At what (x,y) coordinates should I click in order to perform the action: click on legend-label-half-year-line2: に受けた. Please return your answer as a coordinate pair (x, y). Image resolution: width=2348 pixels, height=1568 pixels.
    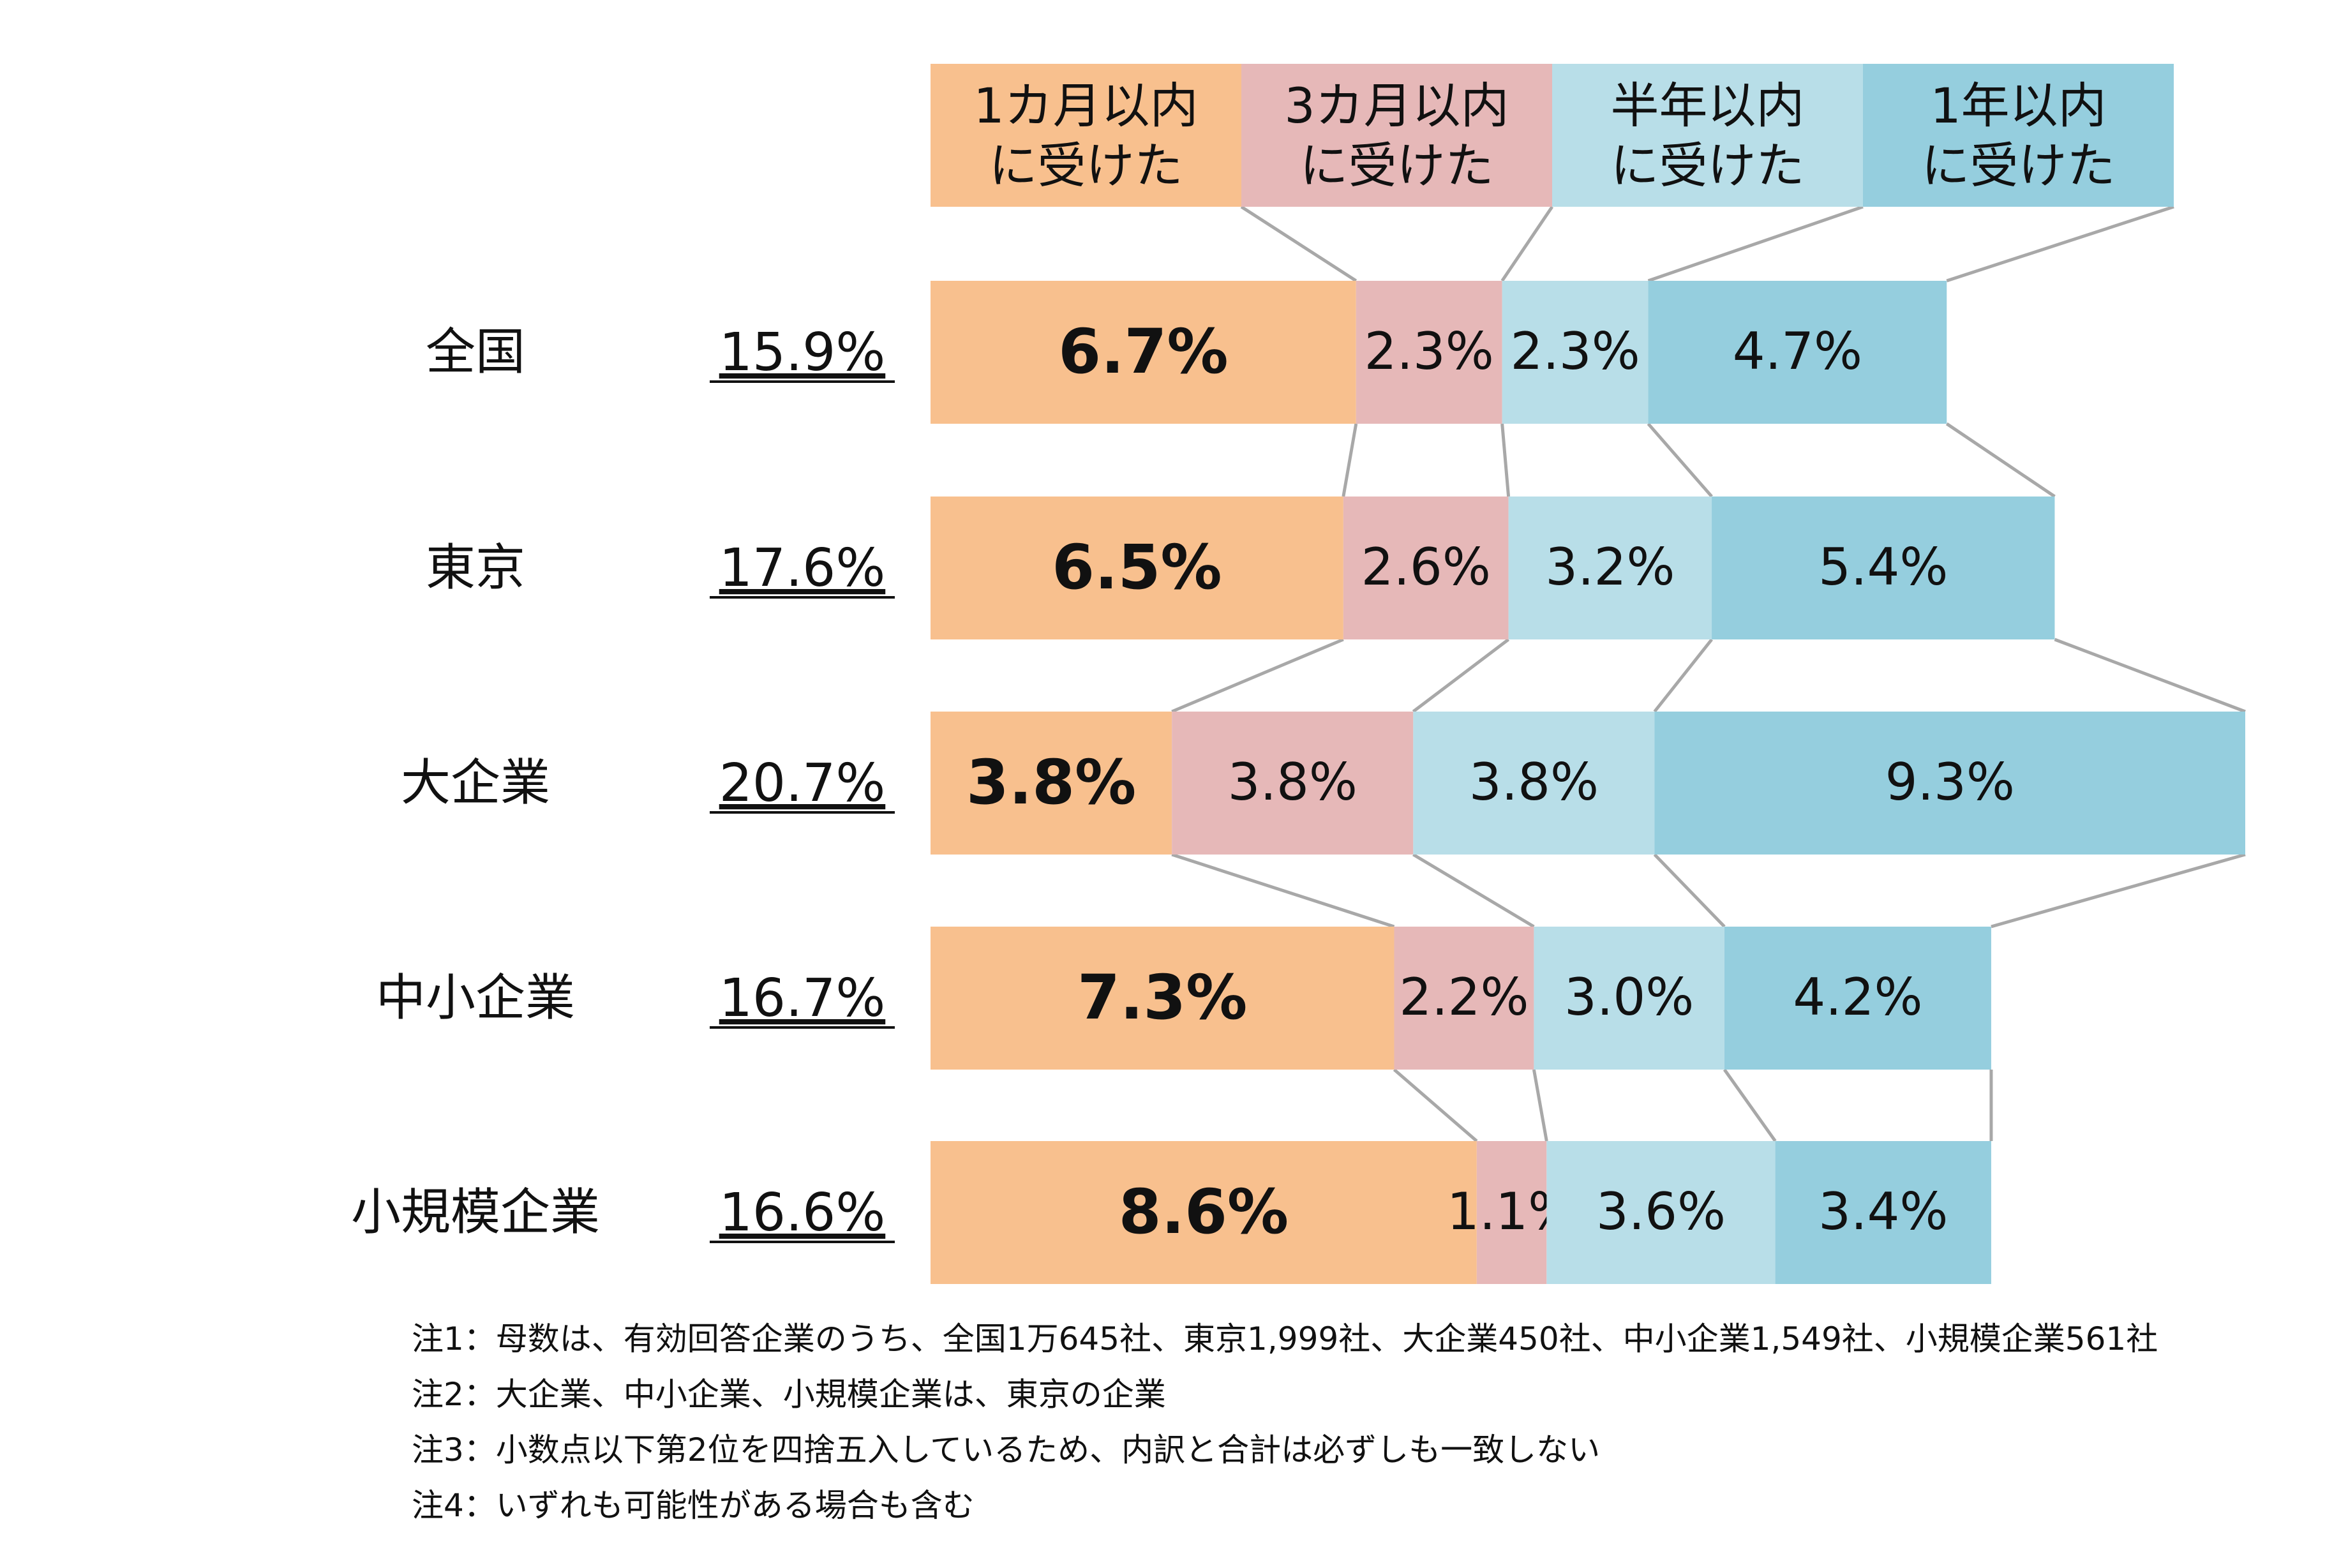
    Looking at the image, I should click on (1708, 165).